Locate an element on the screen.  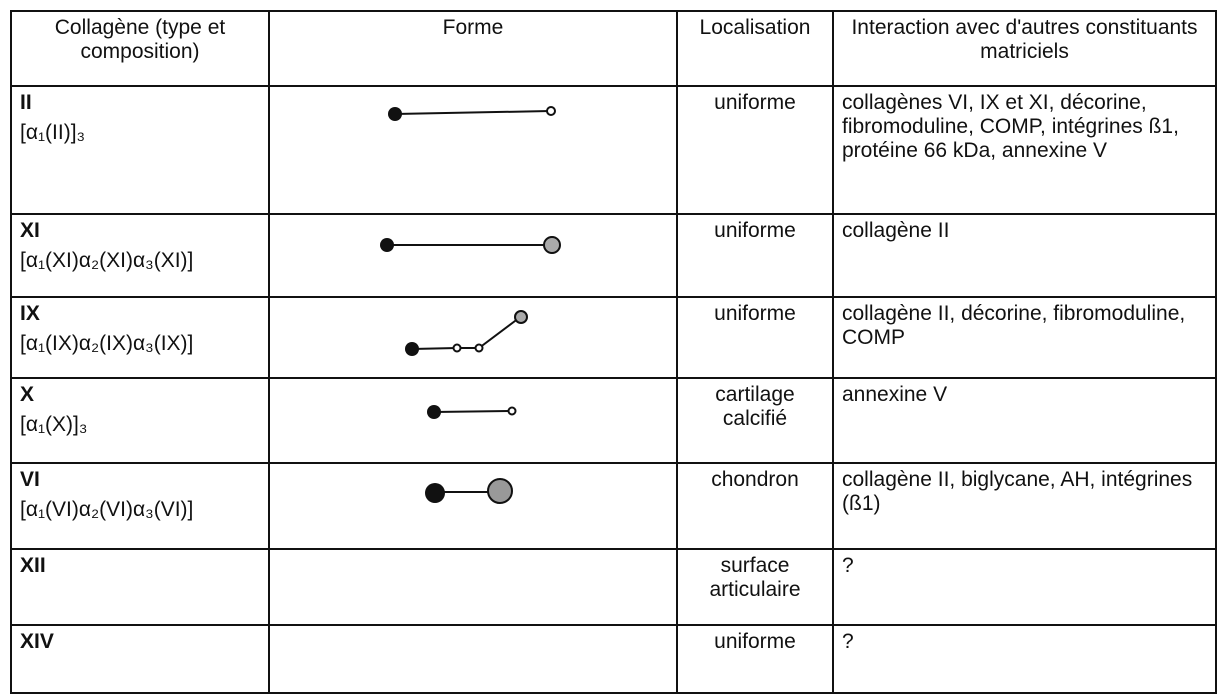
row: X [α₁(X)]₃ cartilage calcifié annexine V is located at coordinates (613, 420).